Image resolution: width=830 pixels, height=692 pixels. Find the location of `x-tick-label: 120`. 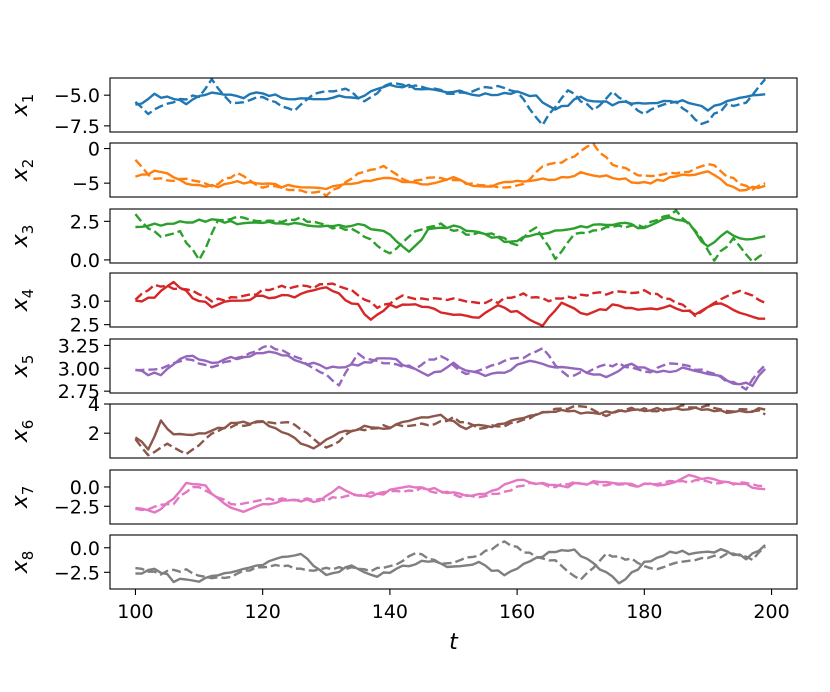

x-tick-label: 120 is located at coordinates (263, 612).